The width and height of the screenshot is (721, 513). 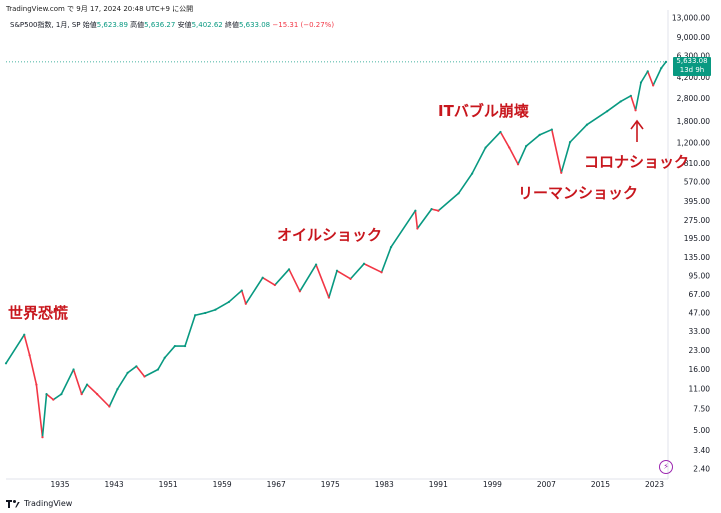 I want to click on chart-annotation: リーマンショック, so click(x=578, y=193).